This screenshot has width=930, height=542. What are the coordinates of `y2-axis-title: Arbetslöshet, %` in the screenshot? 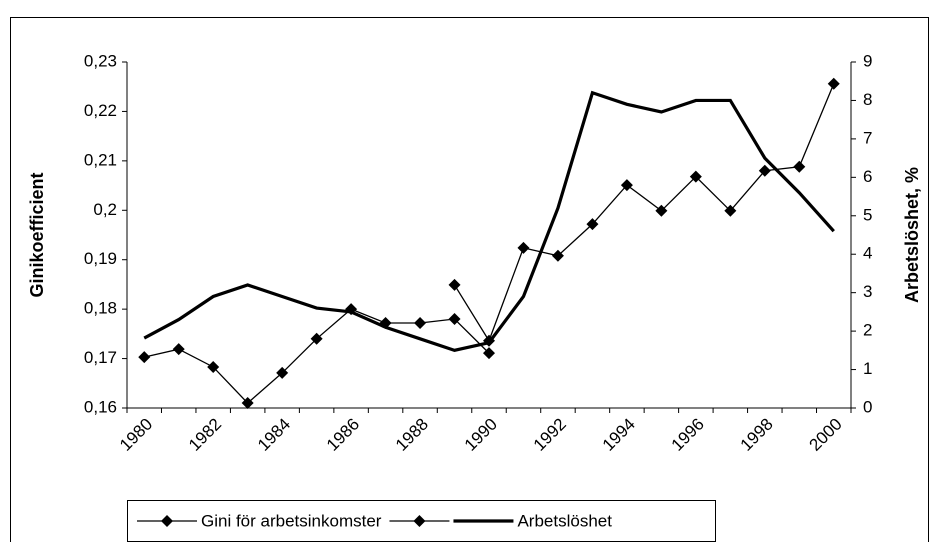 It's located at (912, 235).